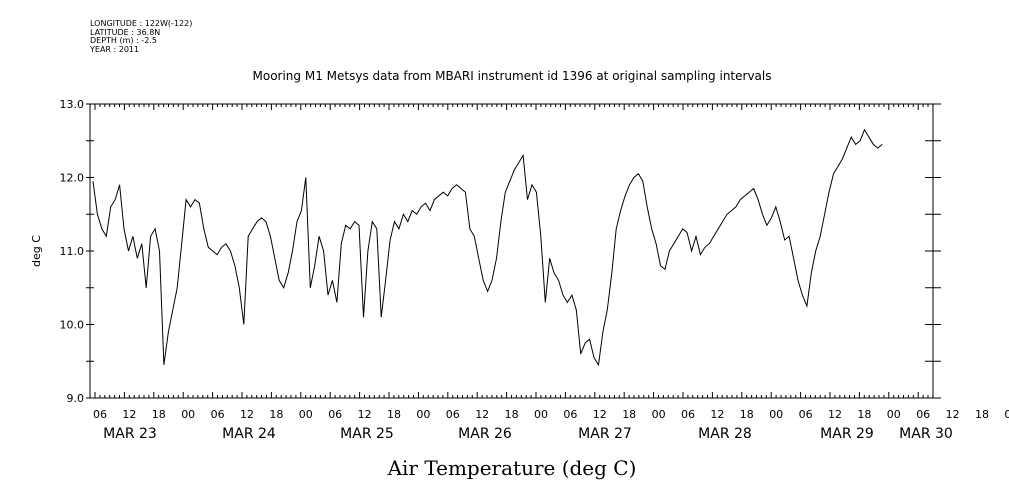  What do you see at coordinates (926, 434) in the screenshot?
I see `day-label: MAR 30` at bounding box center [926, 434].